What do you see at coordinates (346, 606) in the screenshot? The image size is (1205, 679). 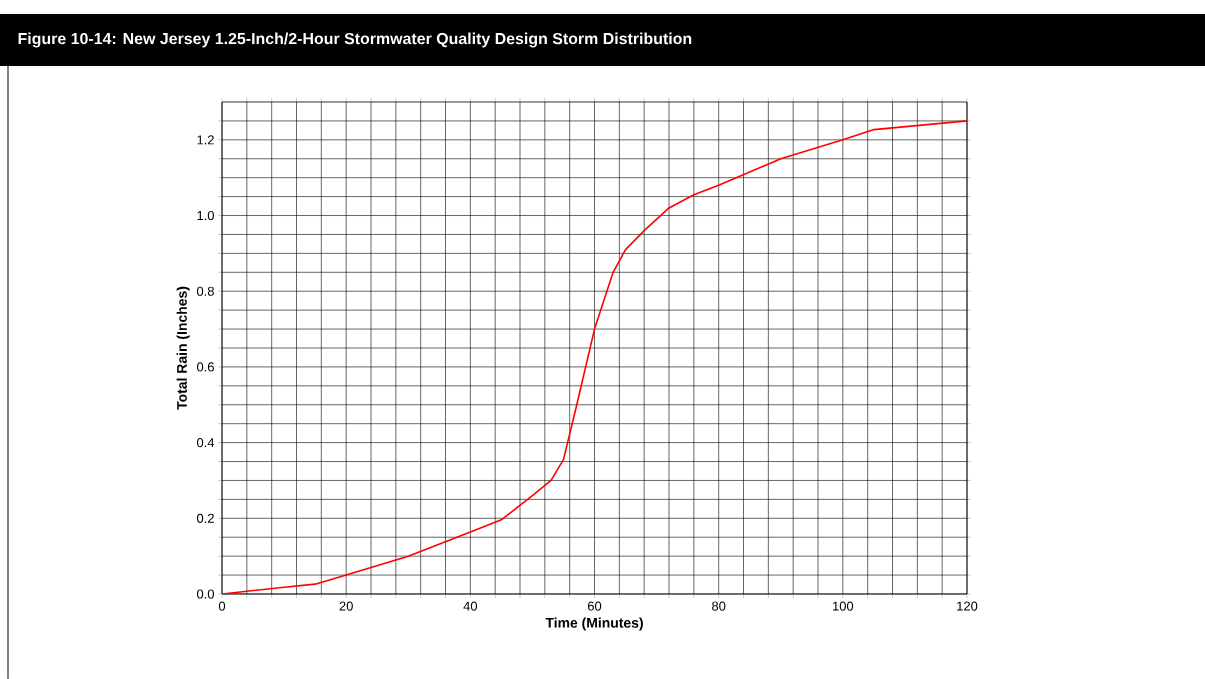 I see `x-tick-label: 20` at bounding box center [346, 606].